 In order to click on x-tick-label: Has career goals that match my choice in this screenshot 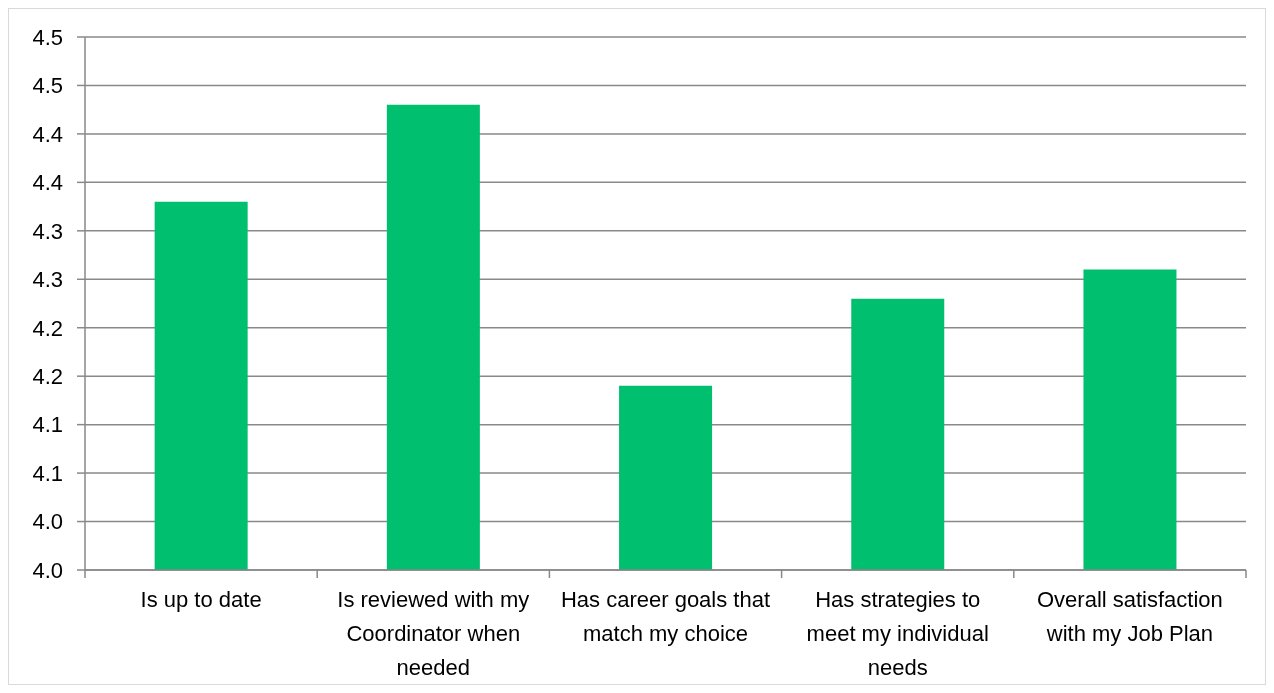, I will do `click(665, 616)`.